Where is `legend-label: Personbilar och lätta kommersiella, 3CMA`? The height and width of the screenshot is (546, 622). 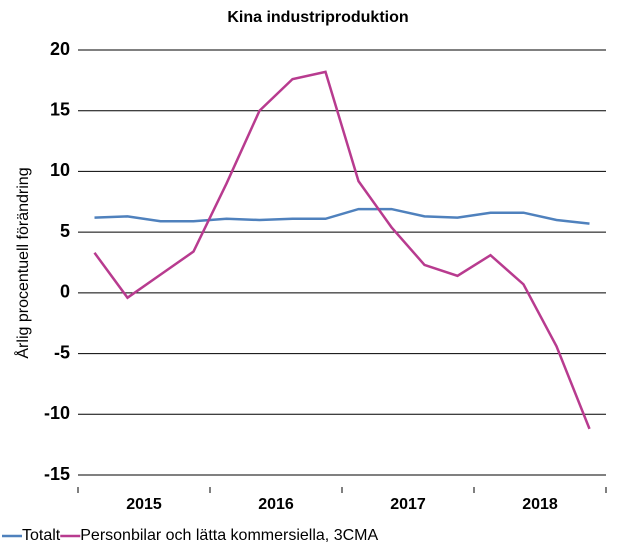 legend-label: Personbilar och lätta kommersiella, 3CMA is located at coordinates (229, 535).